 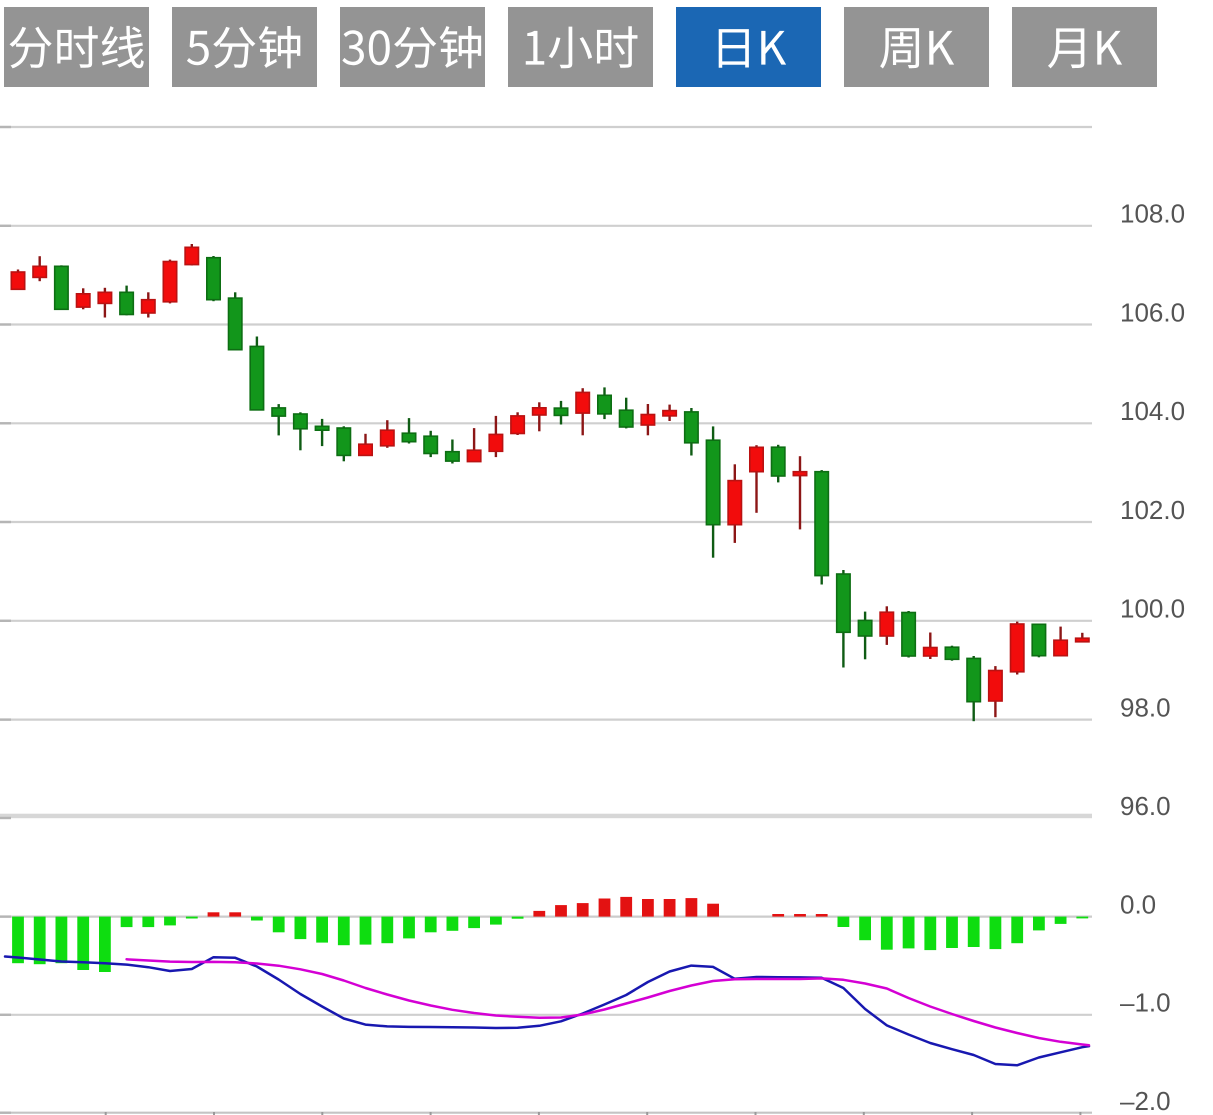 What do you see at coordinates (1145, 707) in the screenshot?
I see `svg-text: 98.0` at bounding box center [1145, 707].